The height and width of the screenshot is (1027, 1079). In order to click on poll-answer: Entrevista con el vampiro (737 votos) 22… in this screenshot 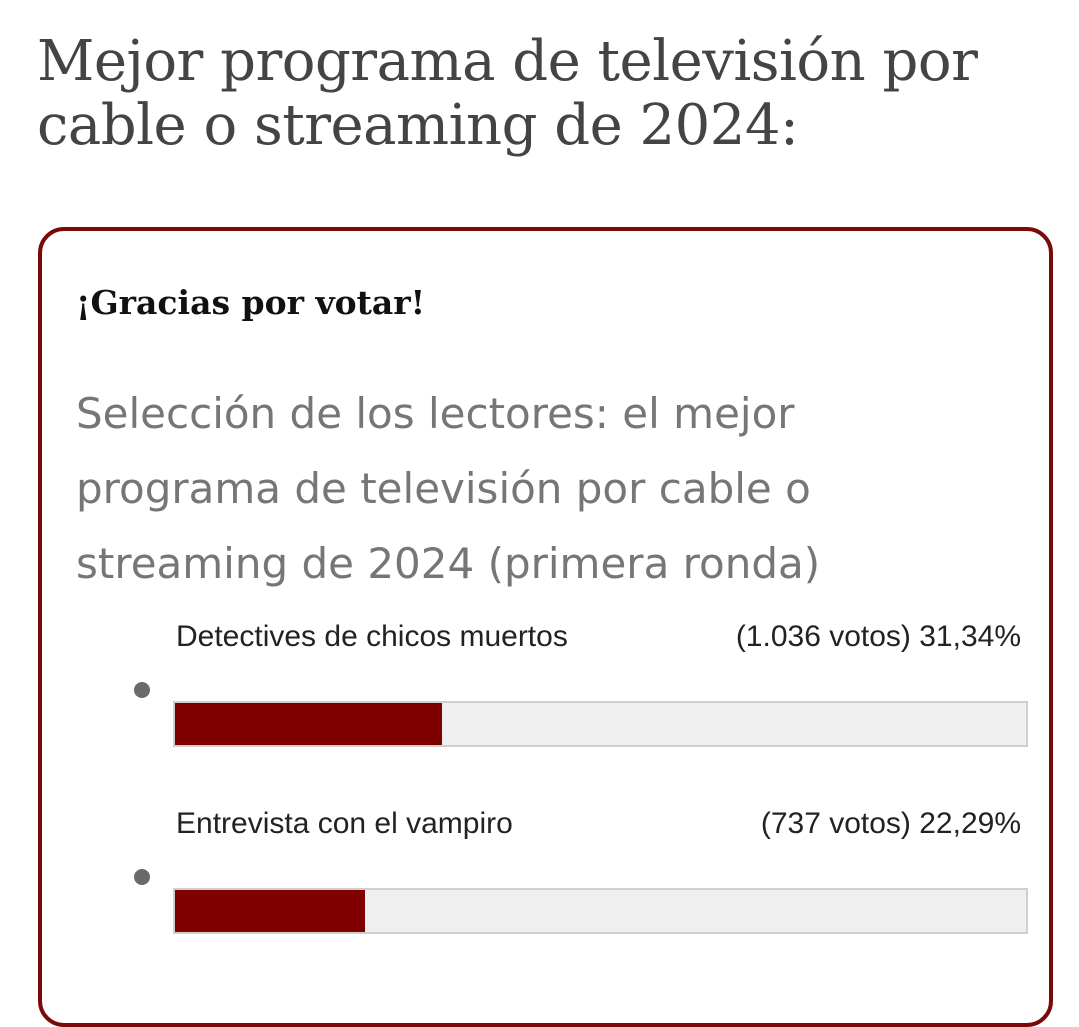, I will do `click(545, 886)`.